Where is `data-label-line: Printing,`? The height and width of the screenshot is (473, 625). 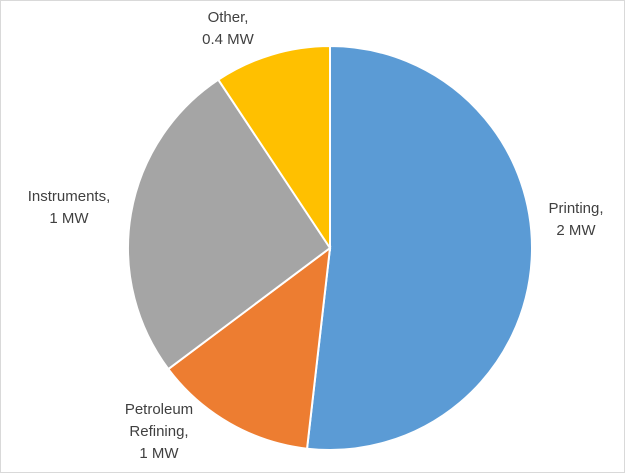 data-label-line: Printing, is located at coordinates (575, 208).